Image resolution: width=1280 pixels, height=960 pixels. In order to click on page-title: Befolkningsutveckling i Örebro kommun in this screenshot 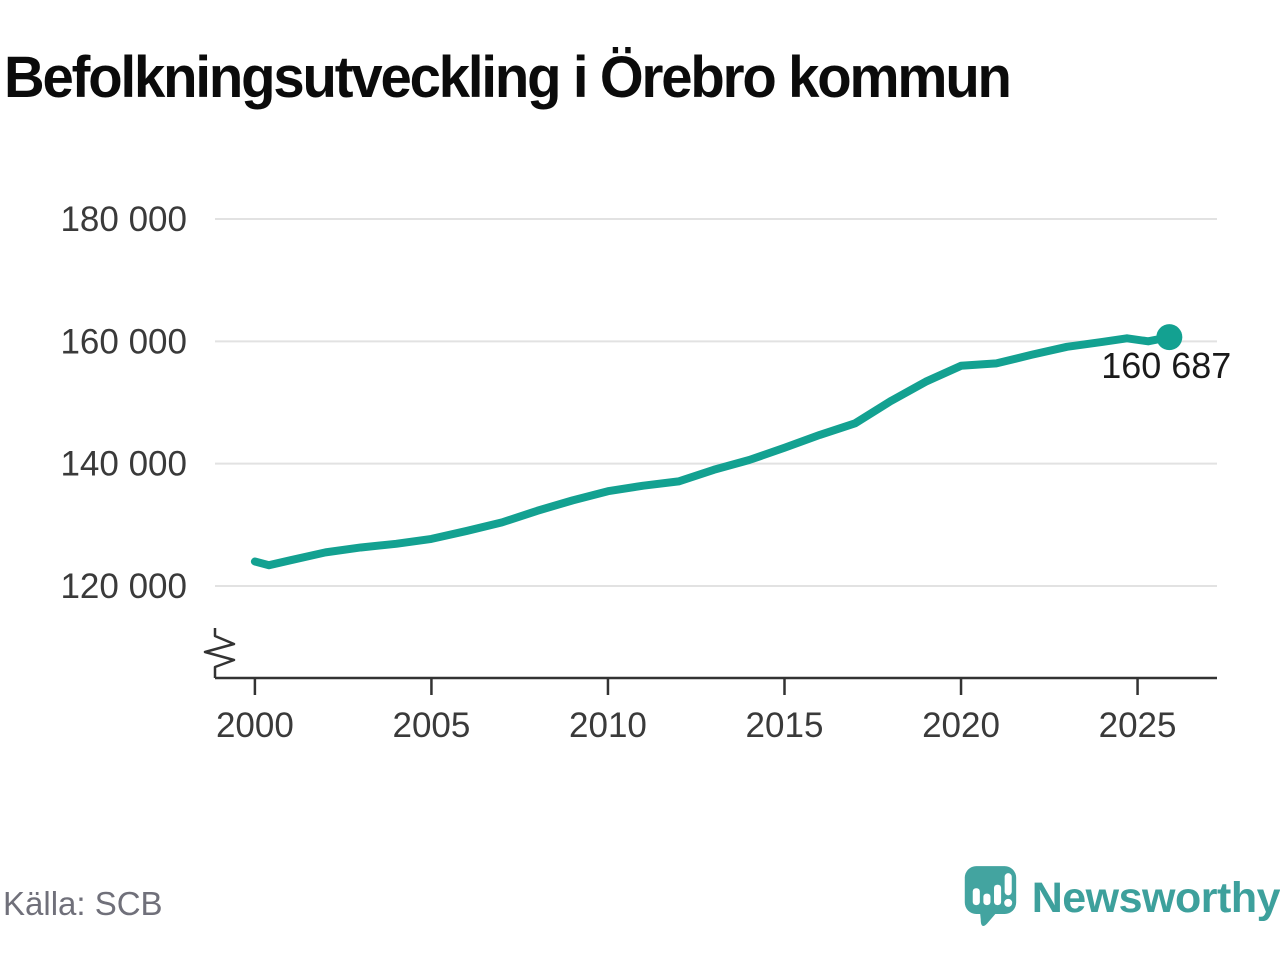, I will do `click(508, 77)`.